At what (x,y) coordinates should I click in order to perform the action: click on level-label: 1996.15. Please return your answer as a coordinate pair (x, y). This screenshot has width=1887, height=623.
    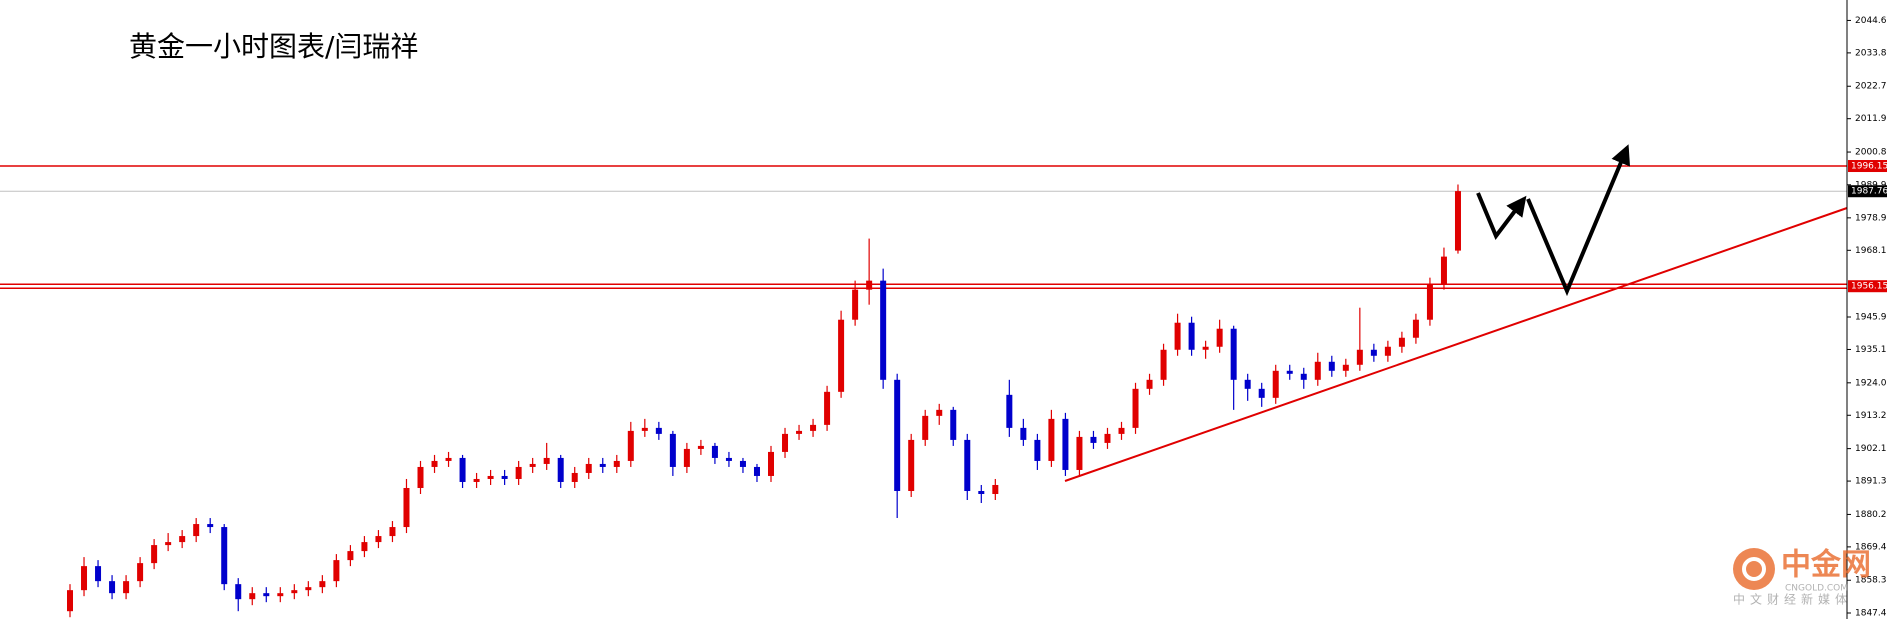
    Looking at the image, I should click on (1869, 167).